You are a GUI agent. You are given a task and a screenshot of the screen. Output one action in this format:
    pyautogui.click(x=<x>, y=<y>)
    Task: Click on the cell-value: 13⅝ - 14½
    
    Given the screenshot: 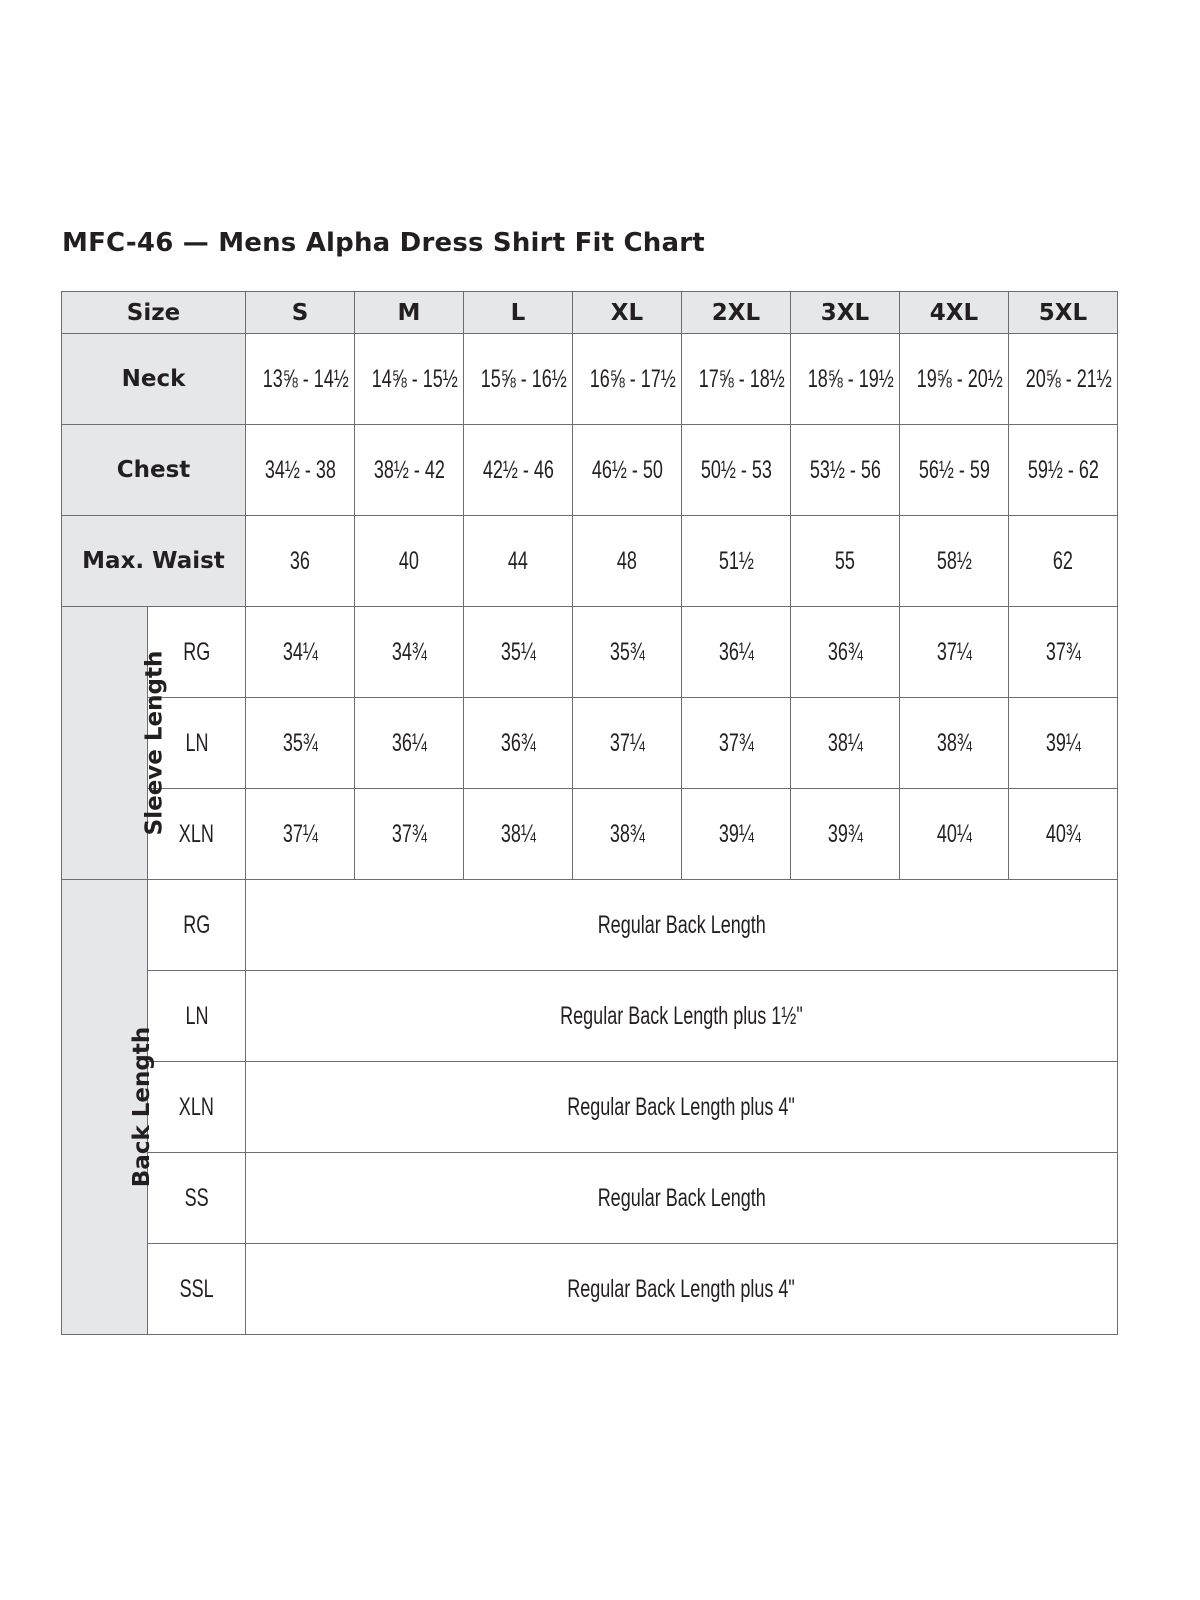 What is the action you would take?
    pyautogui.click(x=305, y=378)
    